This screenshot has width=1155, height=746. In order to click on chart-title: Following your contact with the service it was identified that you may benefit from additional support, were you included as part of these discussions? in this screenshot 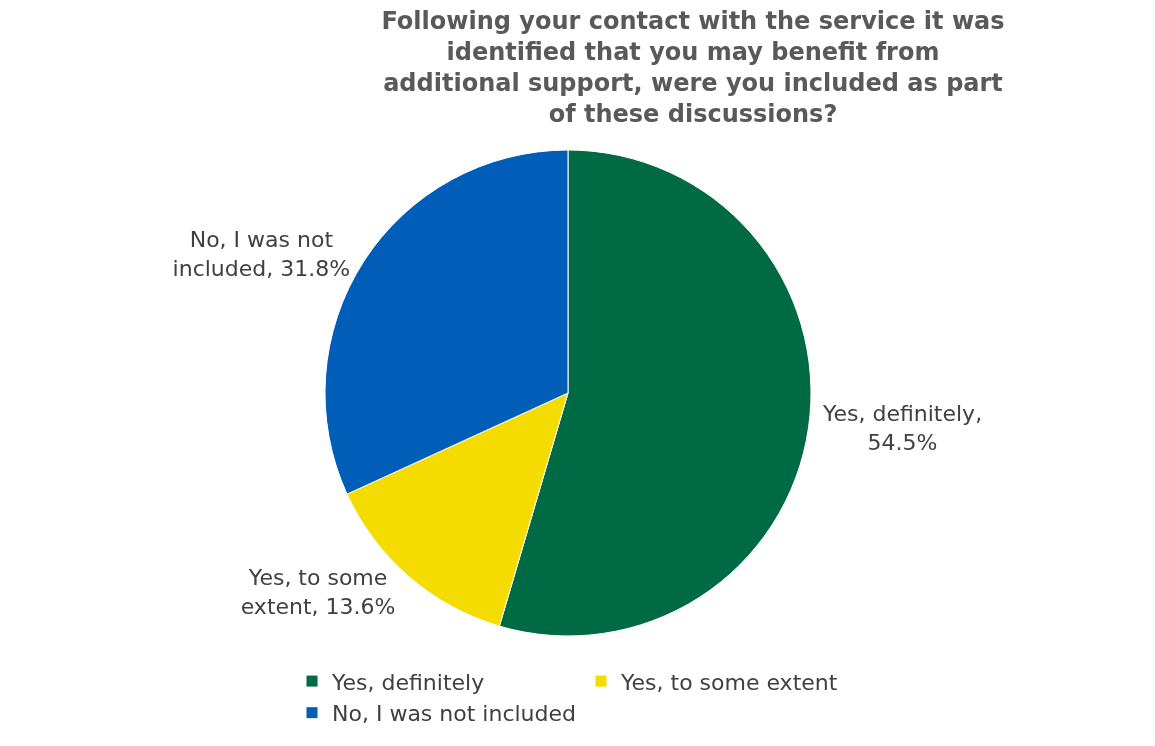, I will do `click(693, 67)`.